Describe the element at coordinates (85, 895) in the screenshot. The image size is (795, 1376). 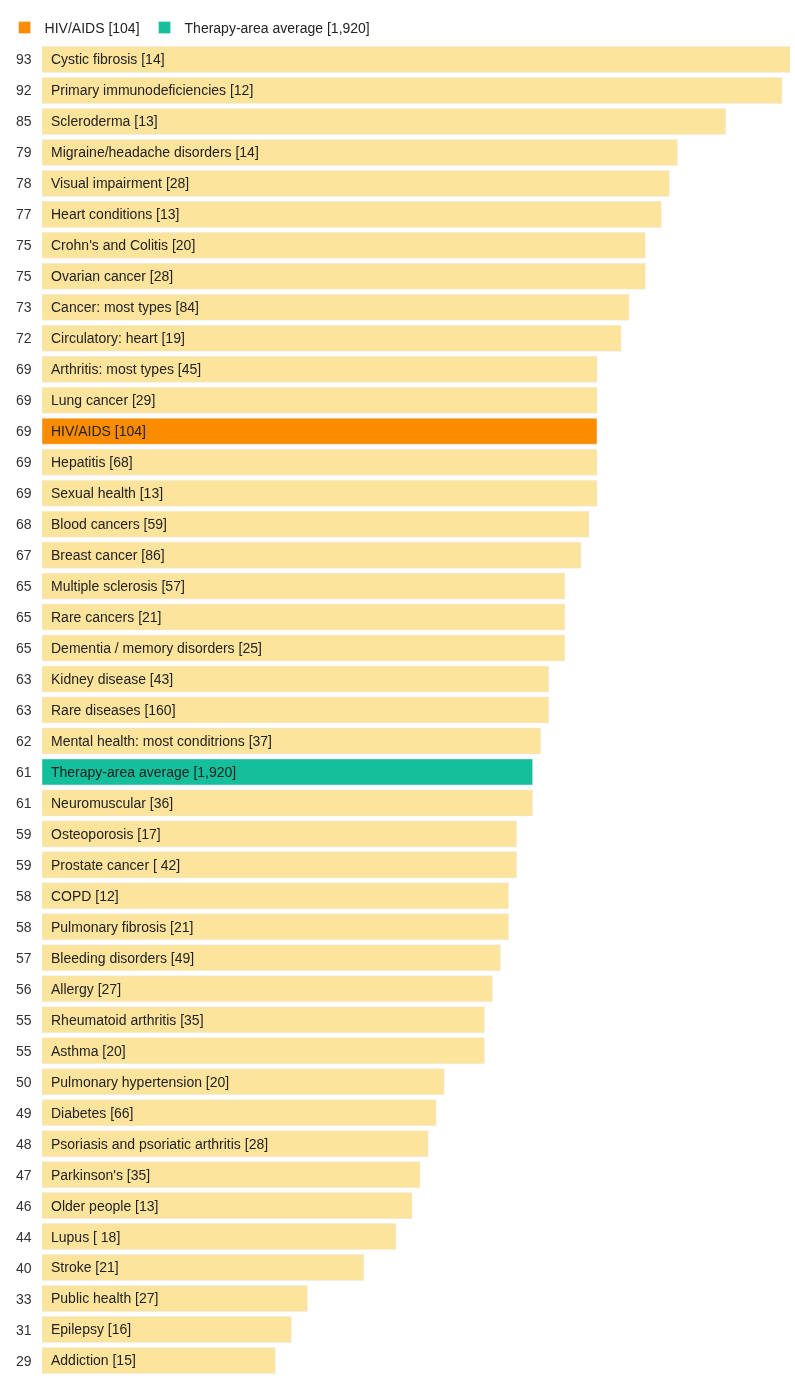
I see `y-tick-label: COPD [12]` at that location.